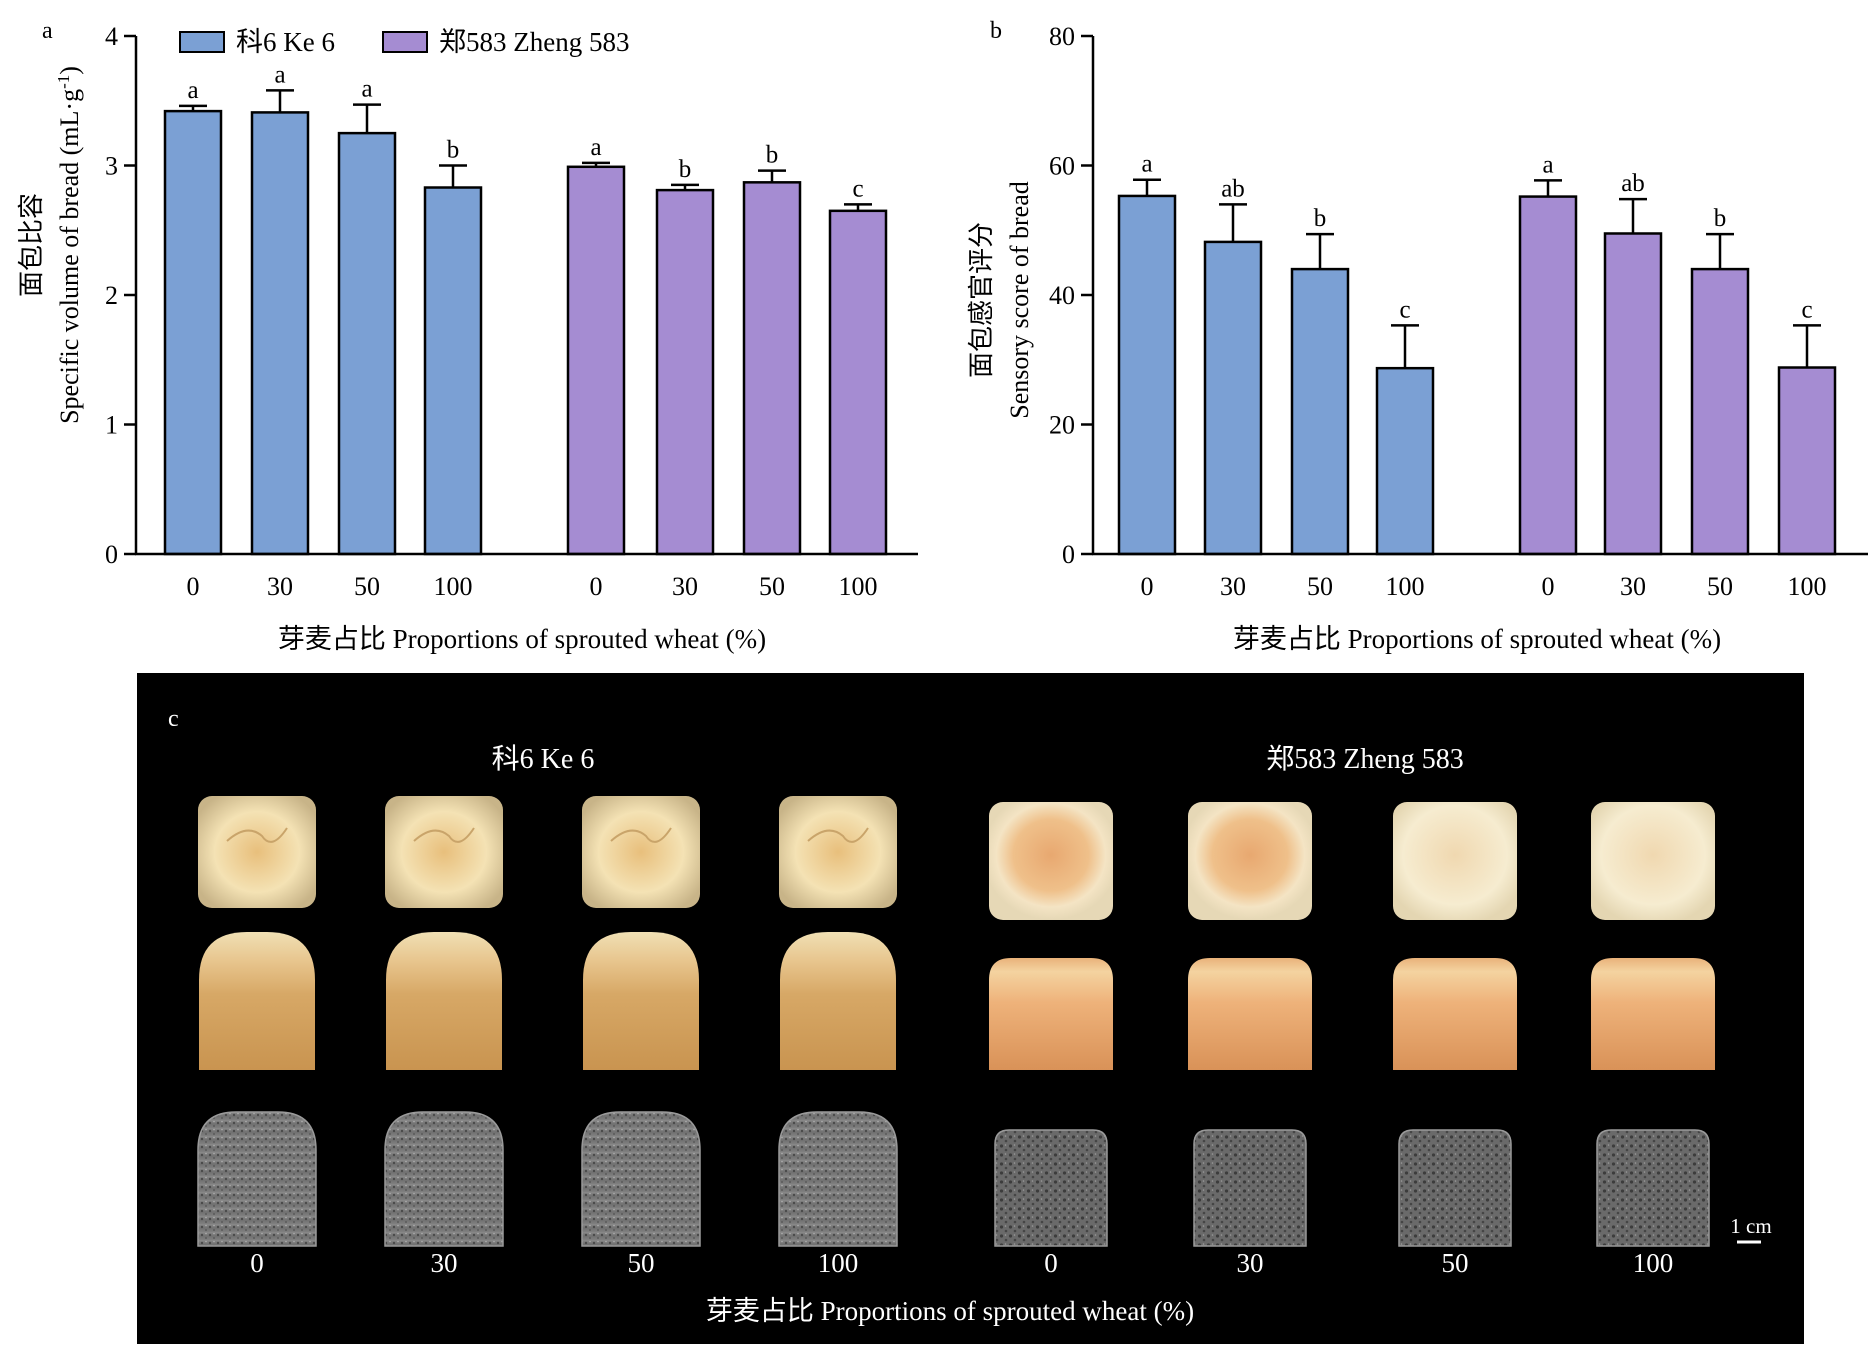  I want to click on y-tick-label: 80, so click(1062, 36).